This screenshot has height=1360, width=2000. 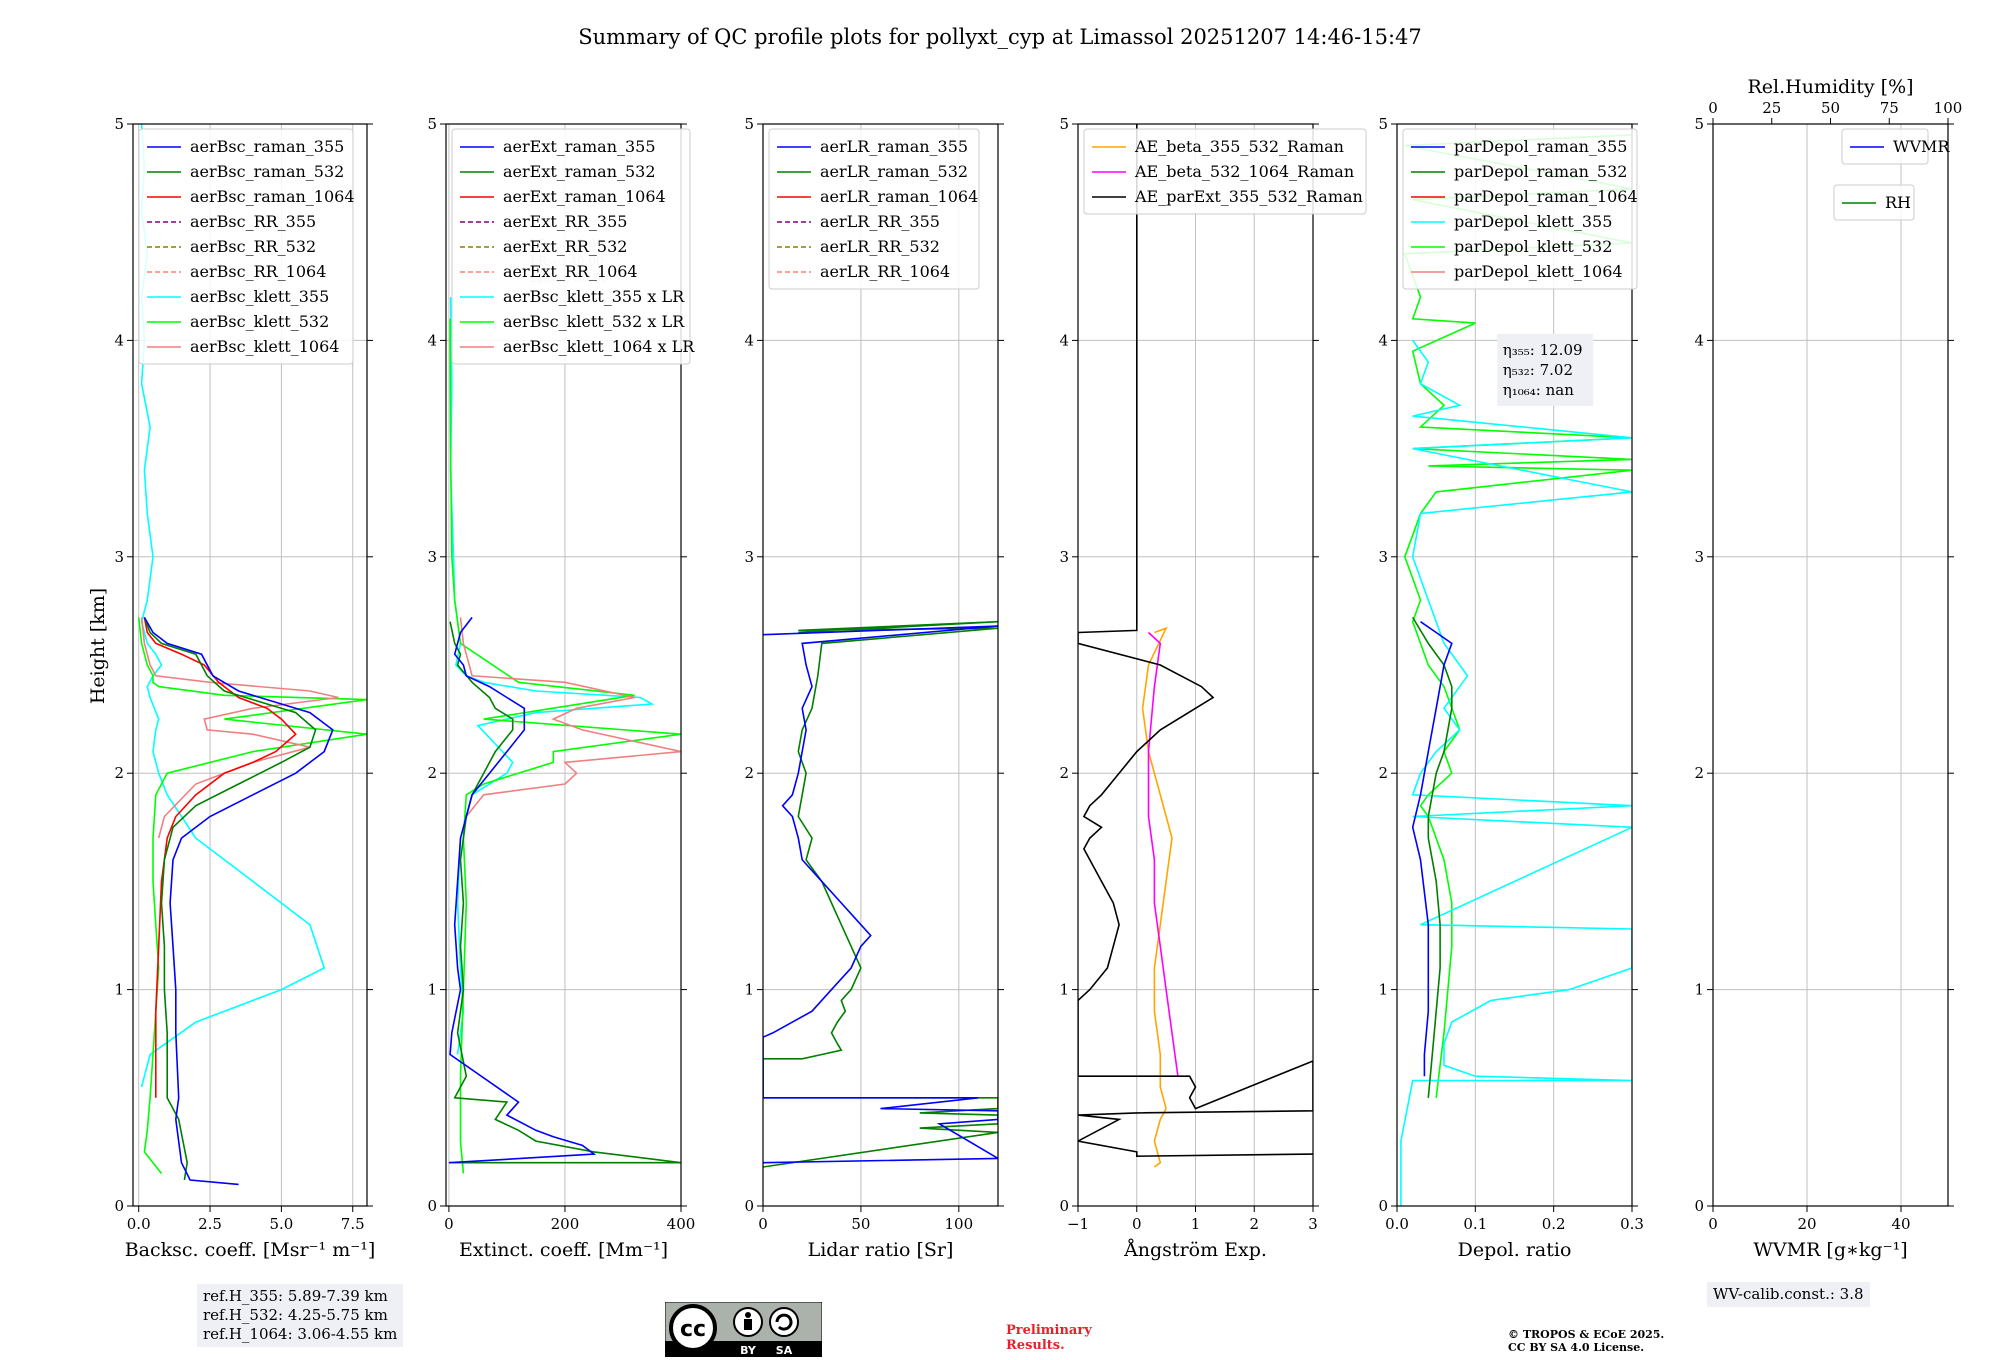 What do you see at coordinates (1898, 202) in the screenshot?
I see `legend-label: RH` at bounding box center [1898, 202].